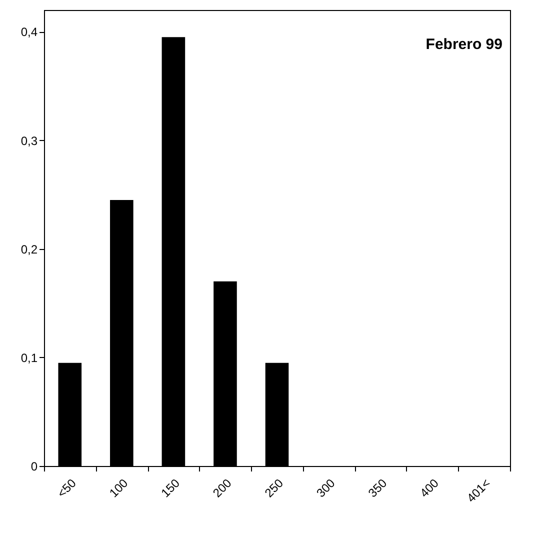 The width and height of the screenshot is (538, 560). I want to click on y-tick-label: 0, so click(34, 467).